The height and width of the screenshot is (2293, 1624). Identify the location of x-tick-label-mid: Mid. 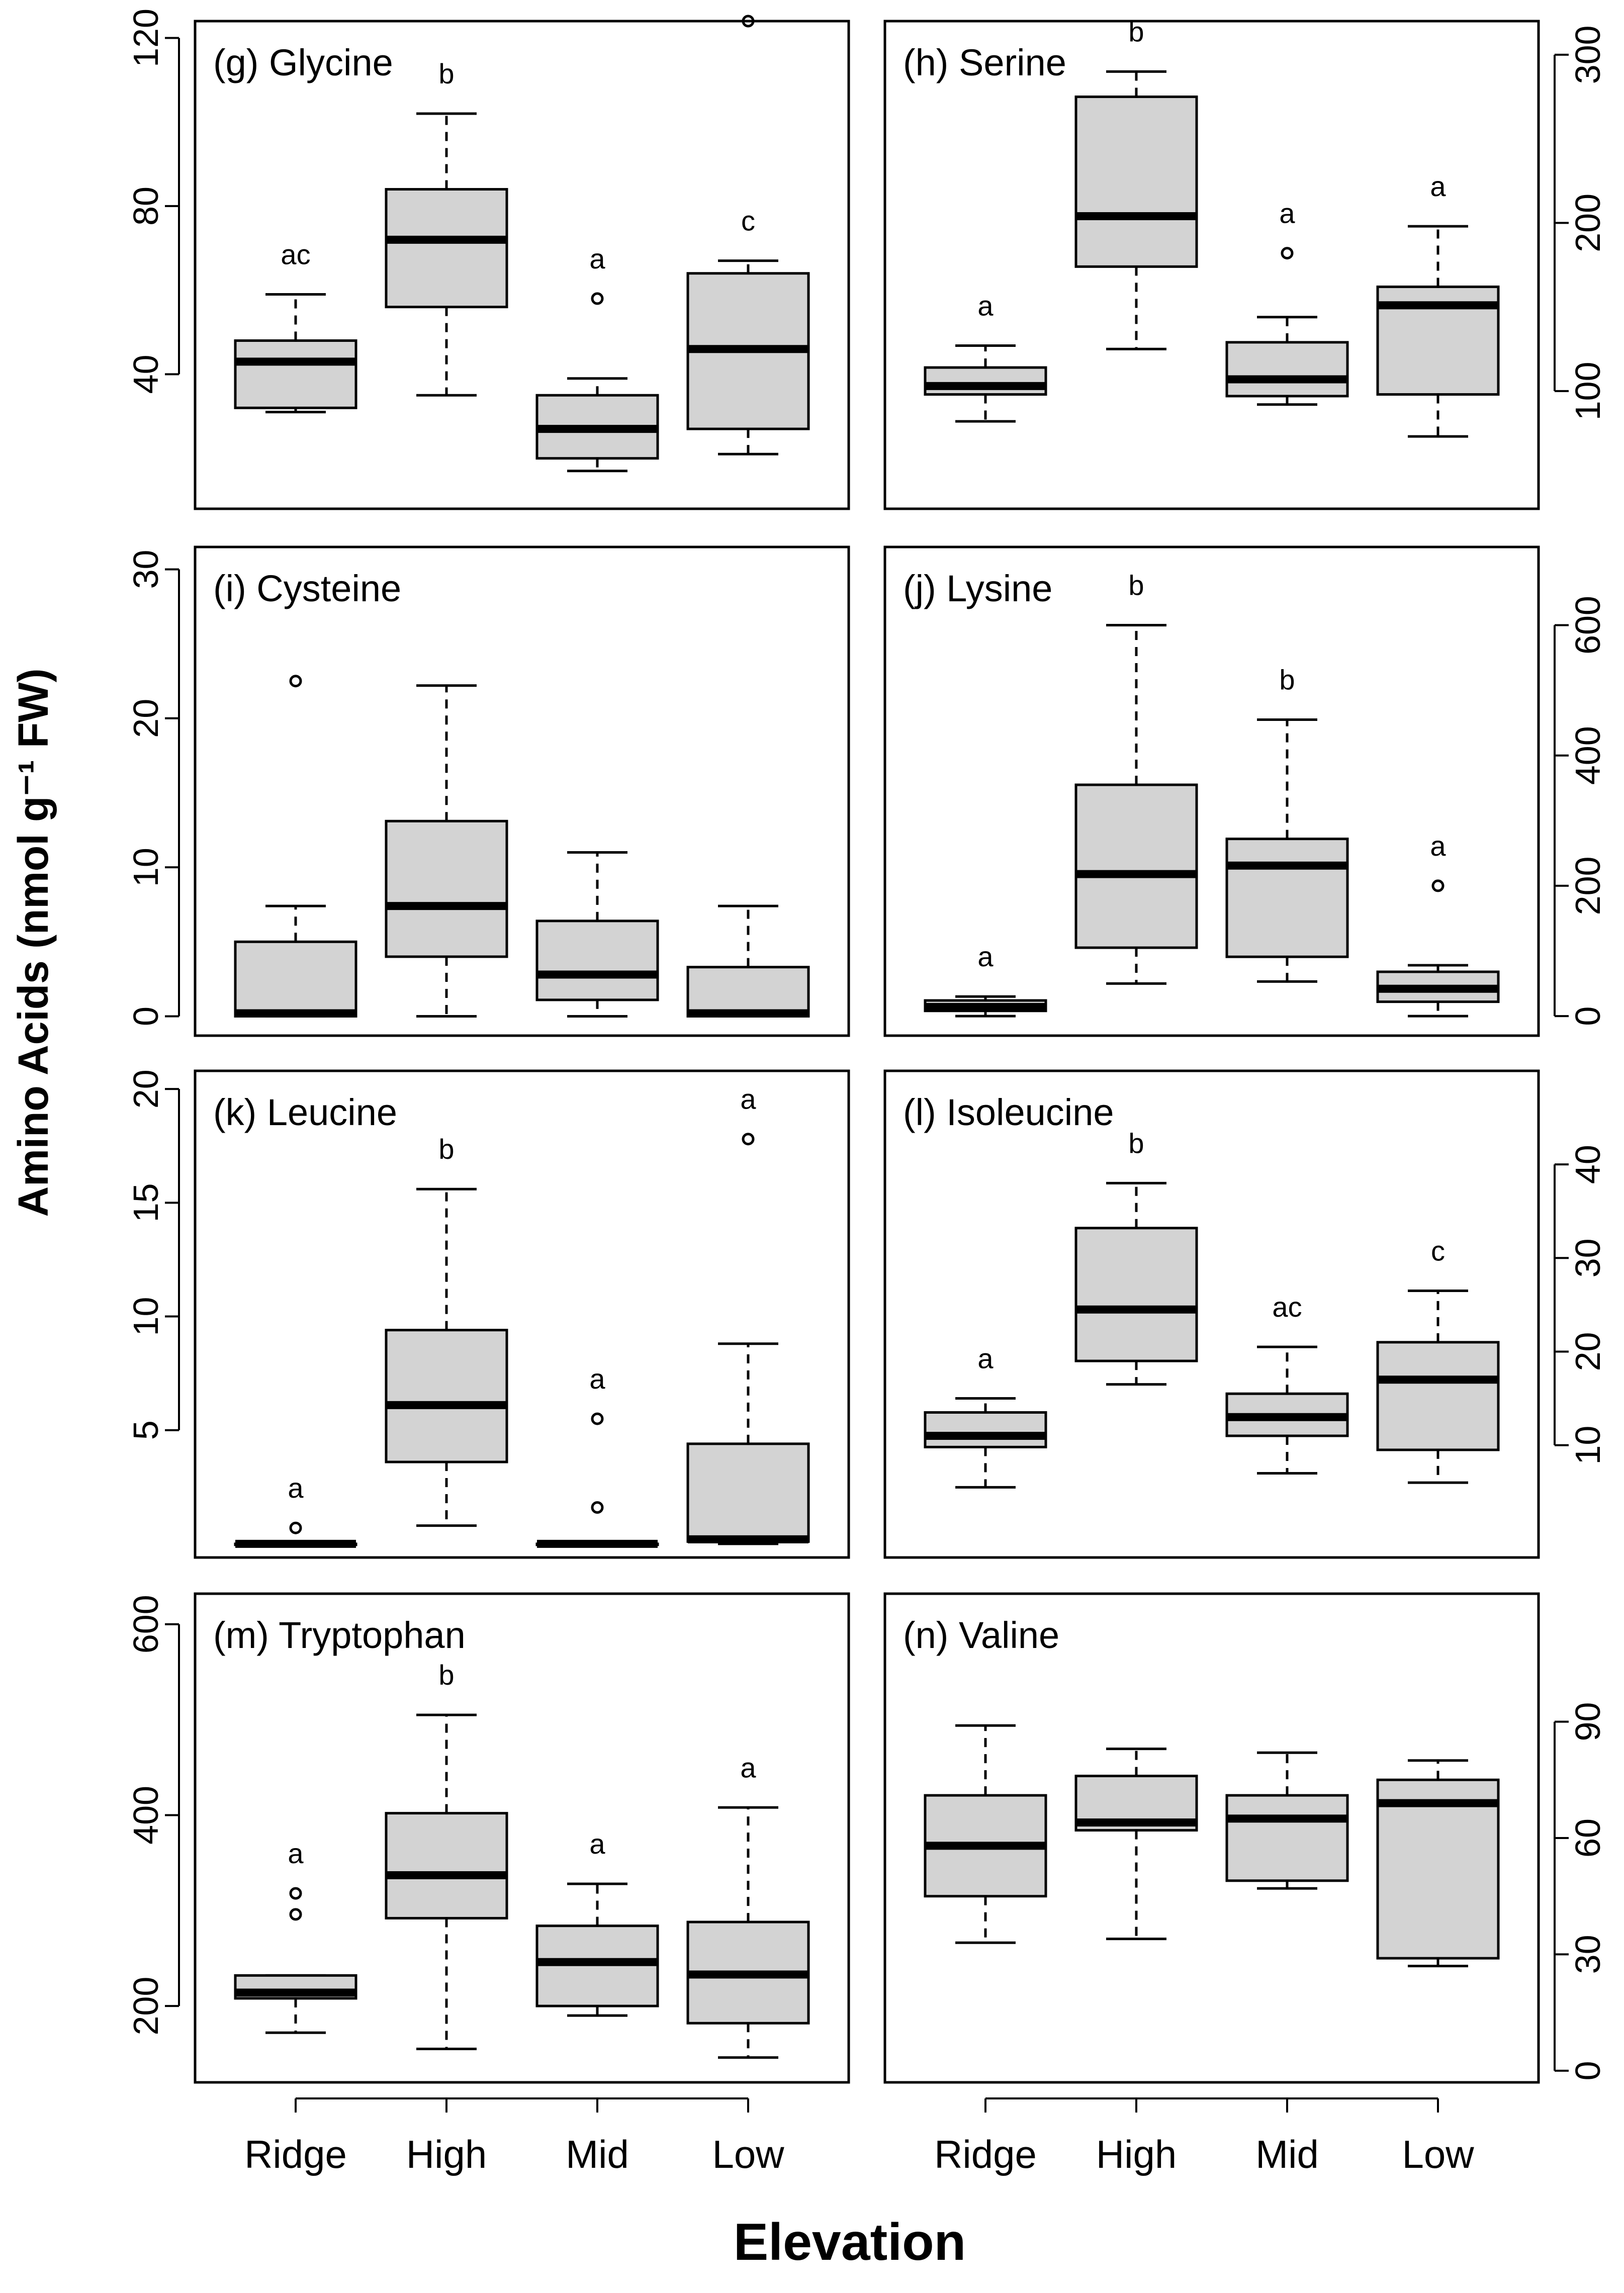
(598, 2154).